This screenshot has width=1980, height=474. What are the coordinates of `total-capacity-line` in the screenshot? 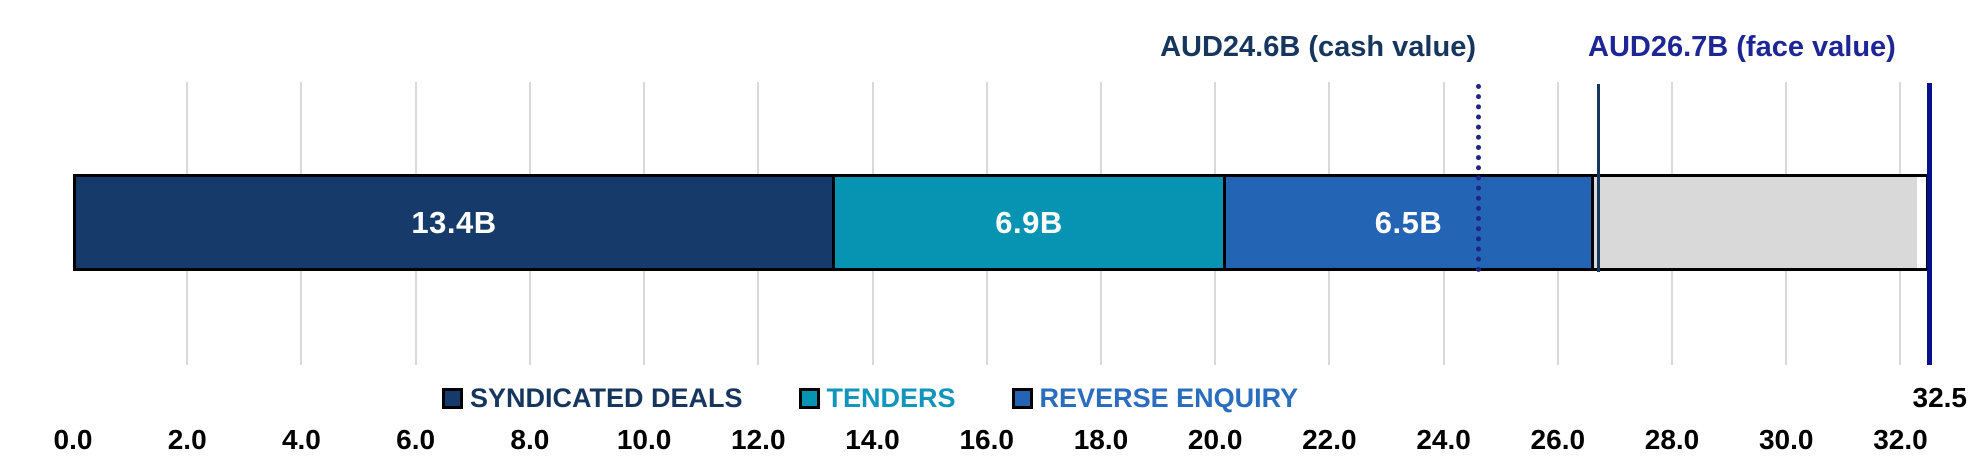 It's located at (1929, 224).